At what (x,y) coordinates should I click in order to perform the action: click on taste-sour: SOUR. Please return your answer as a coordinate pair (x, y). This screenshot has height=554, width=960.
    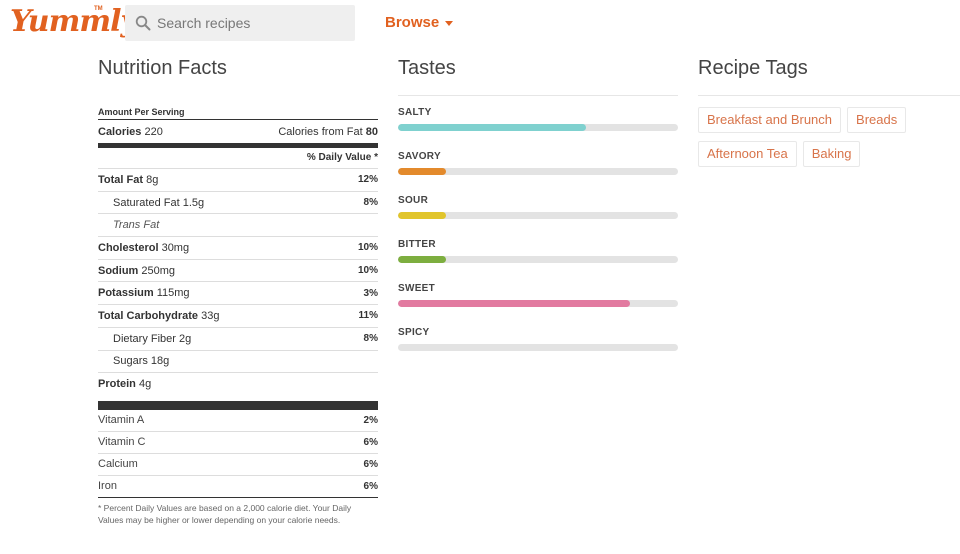
    Looking at the image, I should click on (538, 216).